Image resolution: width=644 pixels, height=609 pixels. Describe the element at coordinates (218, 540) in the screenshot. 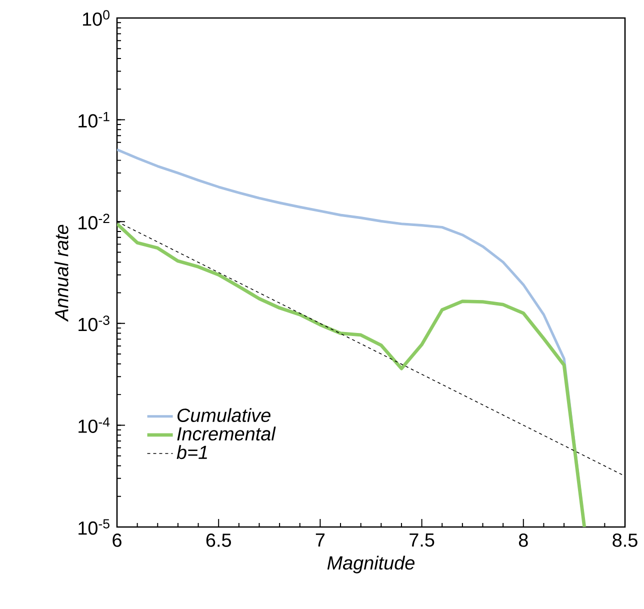

I see `x-tick-label: 6.5` at that location.